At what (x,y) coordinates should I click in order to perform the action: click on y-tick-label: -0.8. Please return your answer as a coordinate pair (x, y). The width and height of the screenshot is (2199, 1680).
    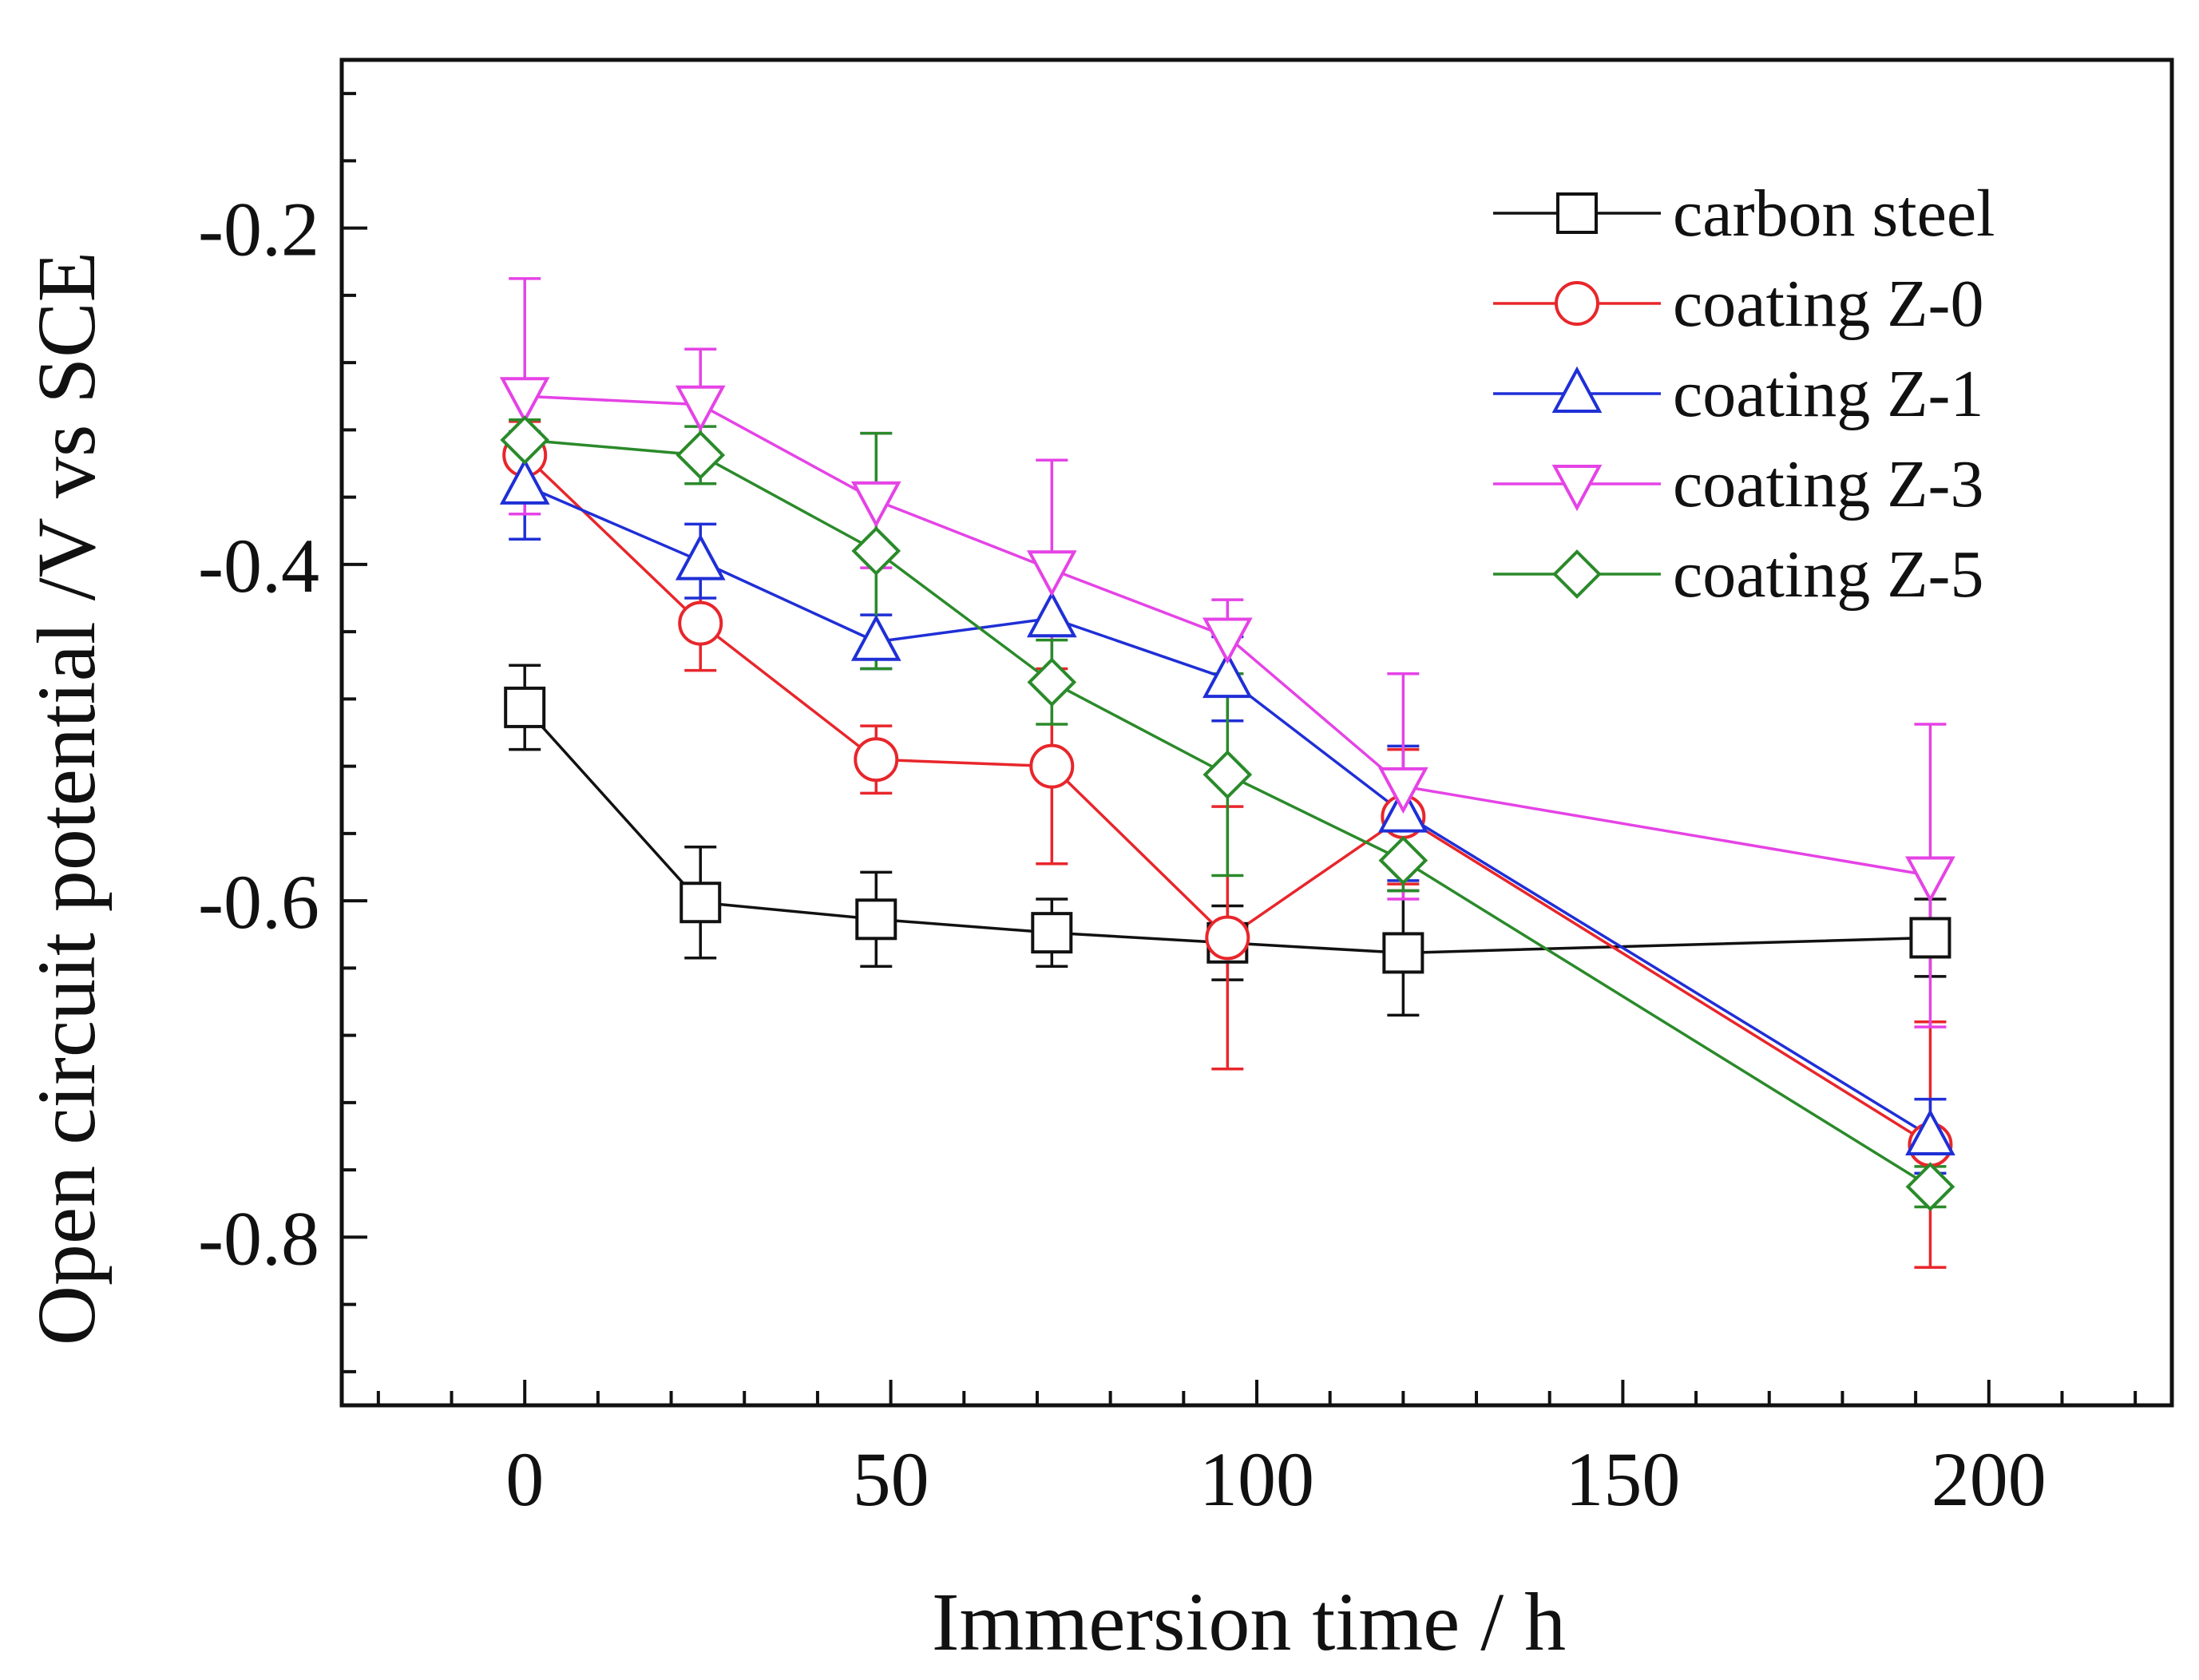
    Looking at the image, I should click on (258, 1238).